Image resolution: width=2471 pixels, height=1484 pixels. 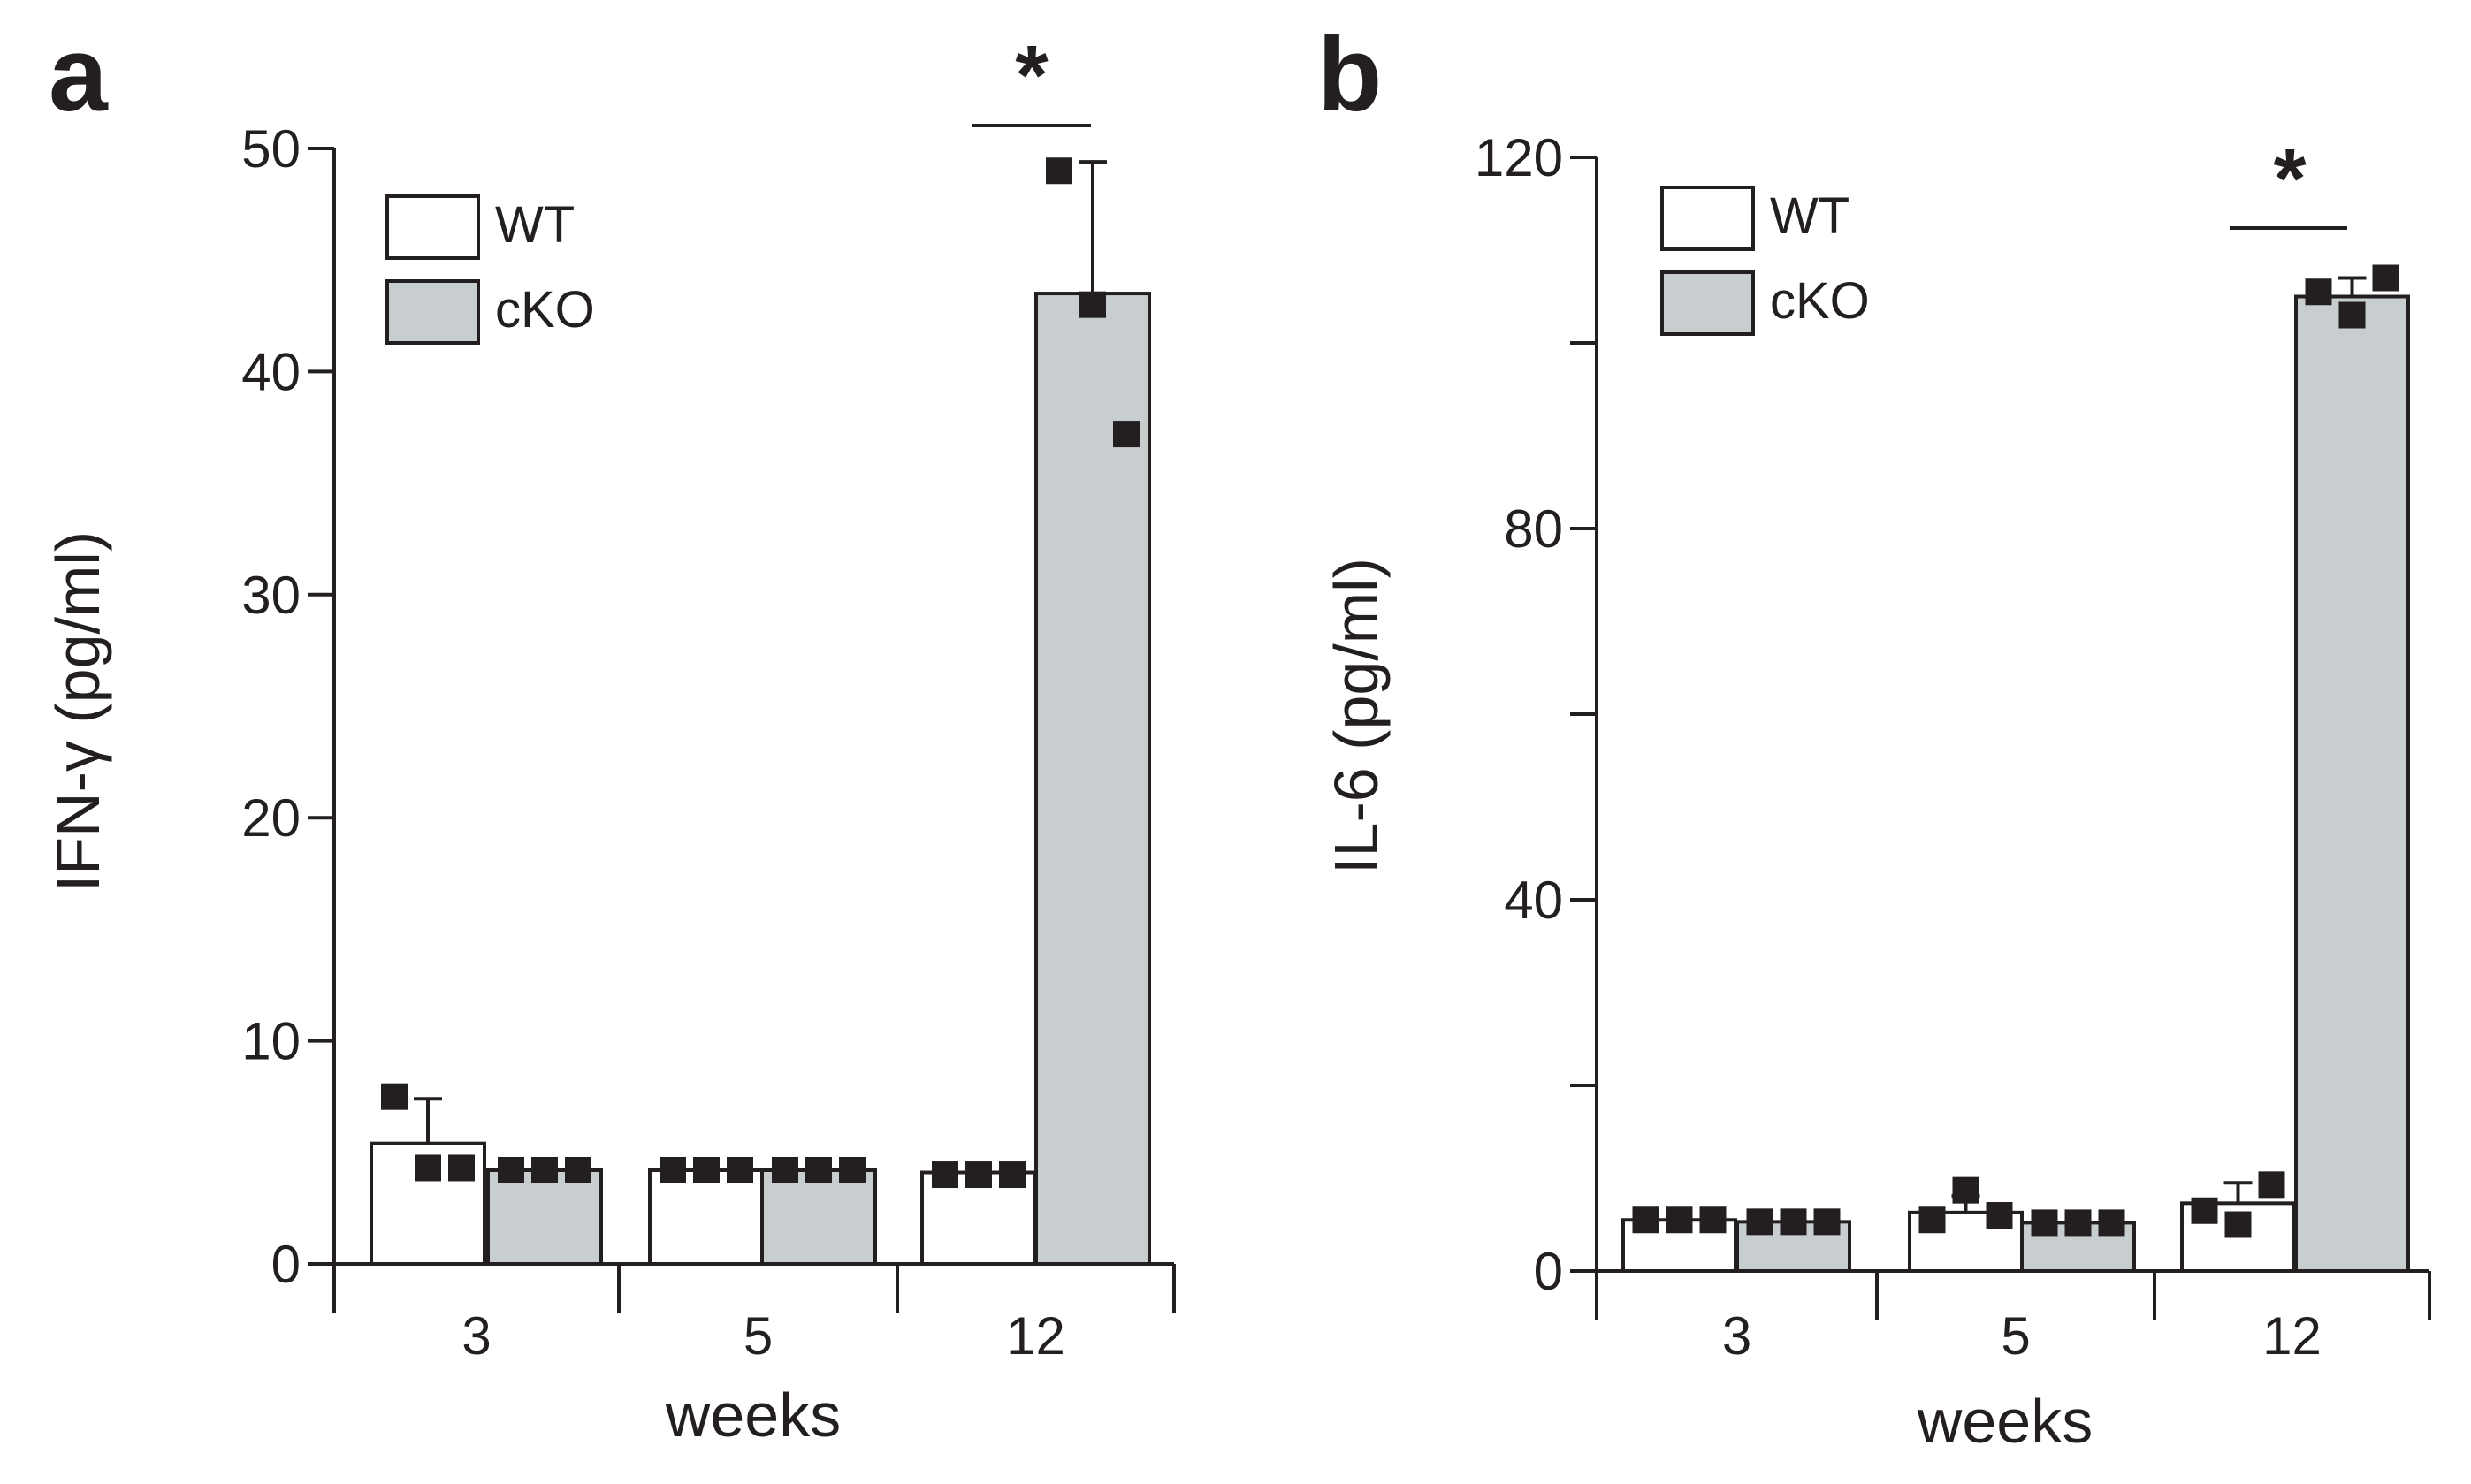 I want to click on y-tick-label: 120, so click(x=1519, y=157).